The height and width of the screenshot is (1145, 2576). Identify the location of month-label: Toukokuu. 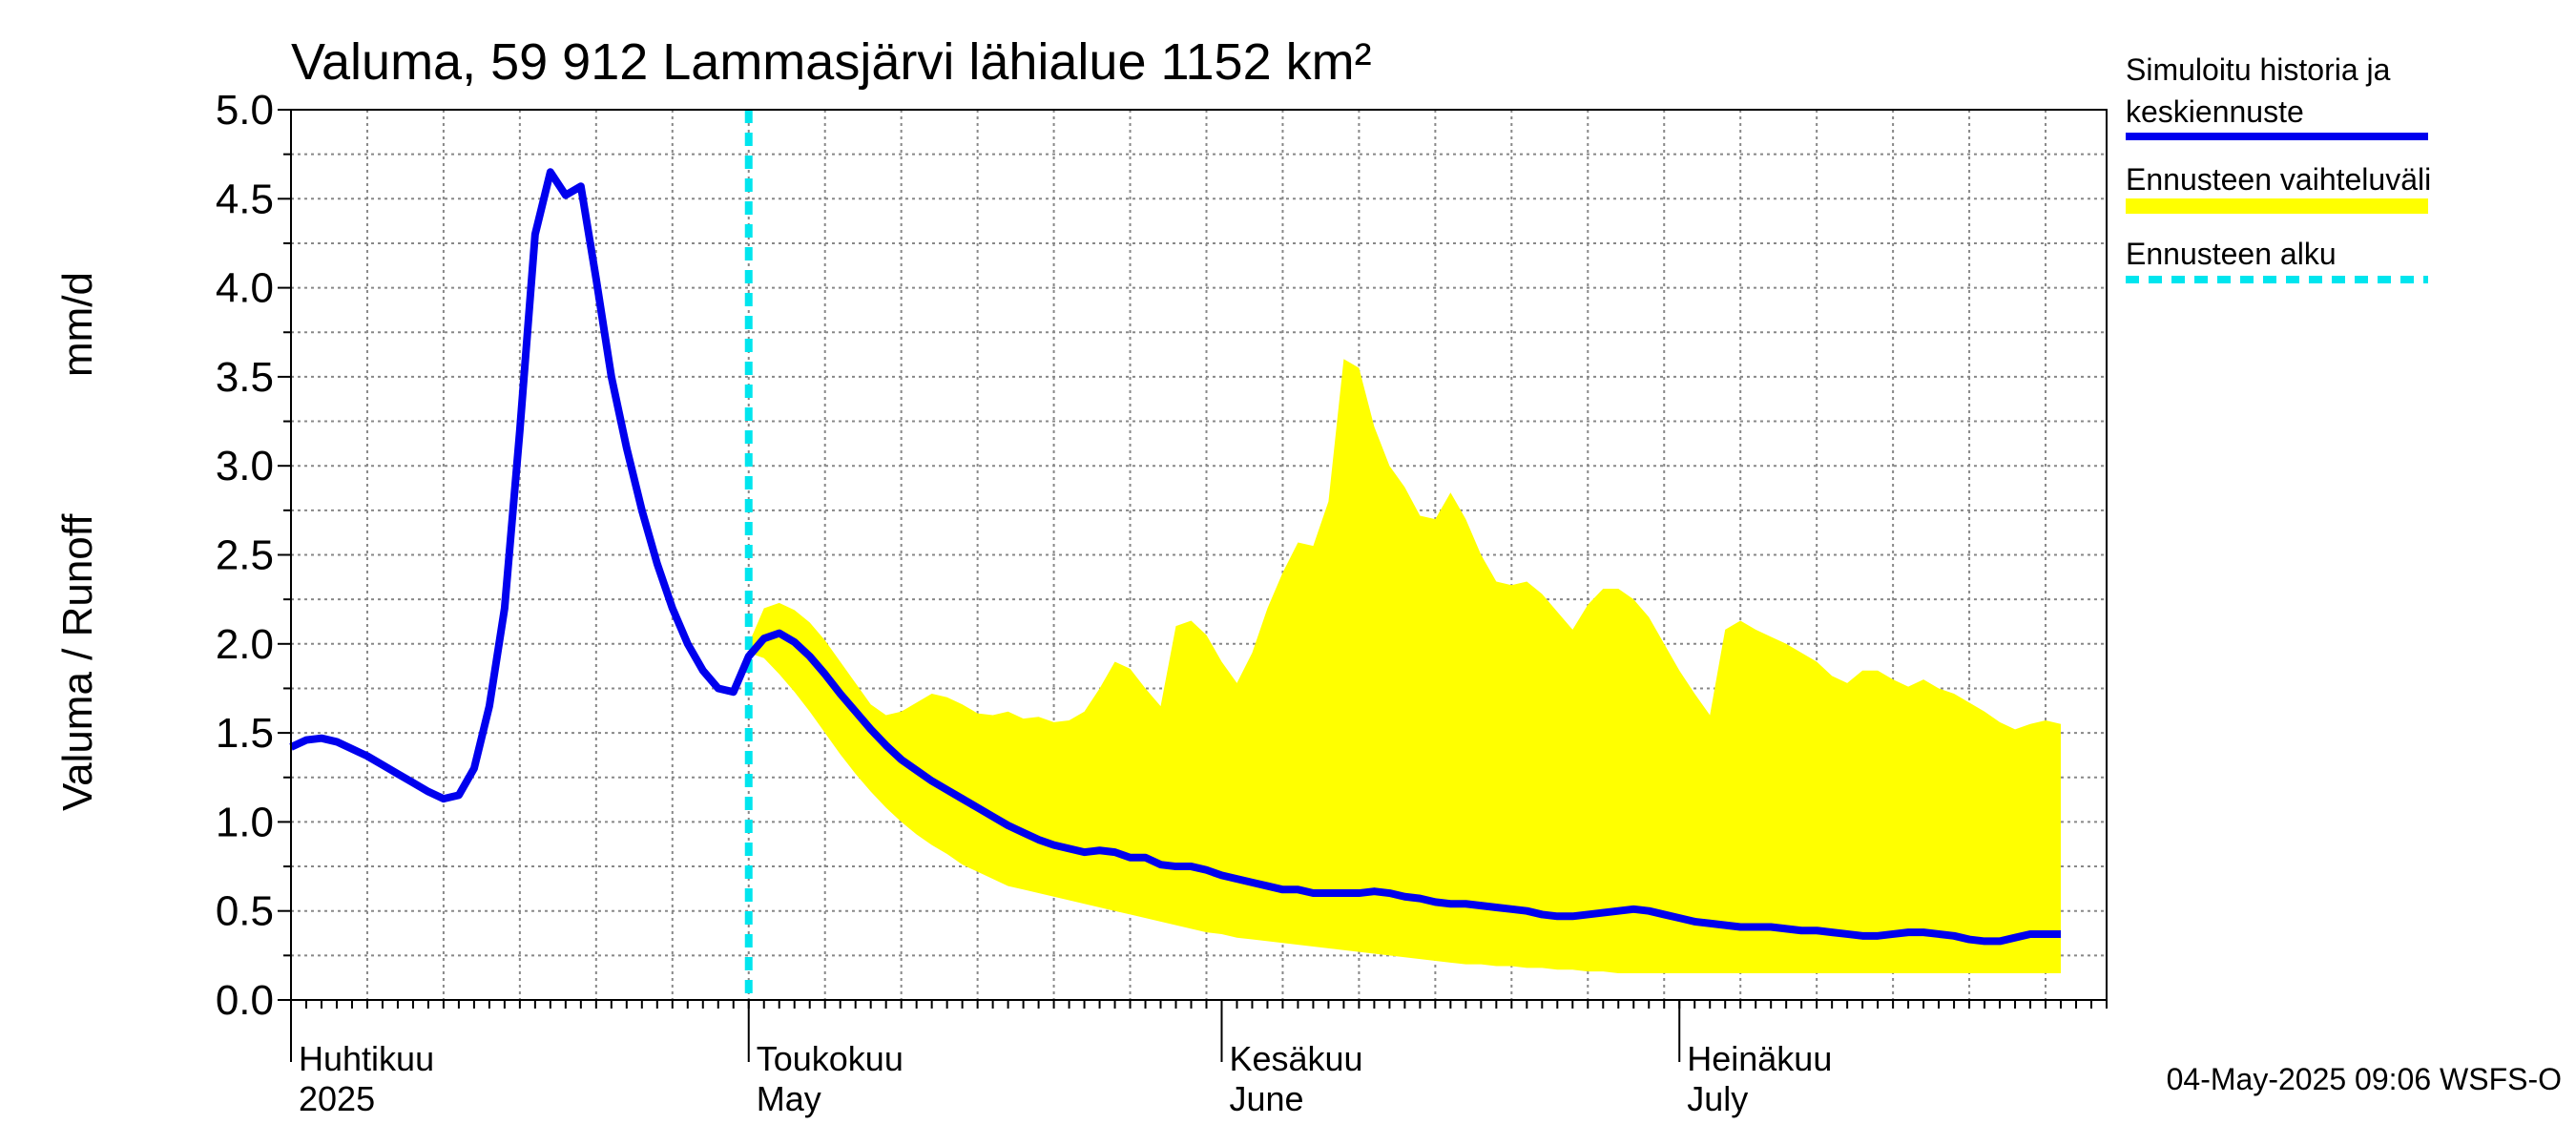
(830, 1058).